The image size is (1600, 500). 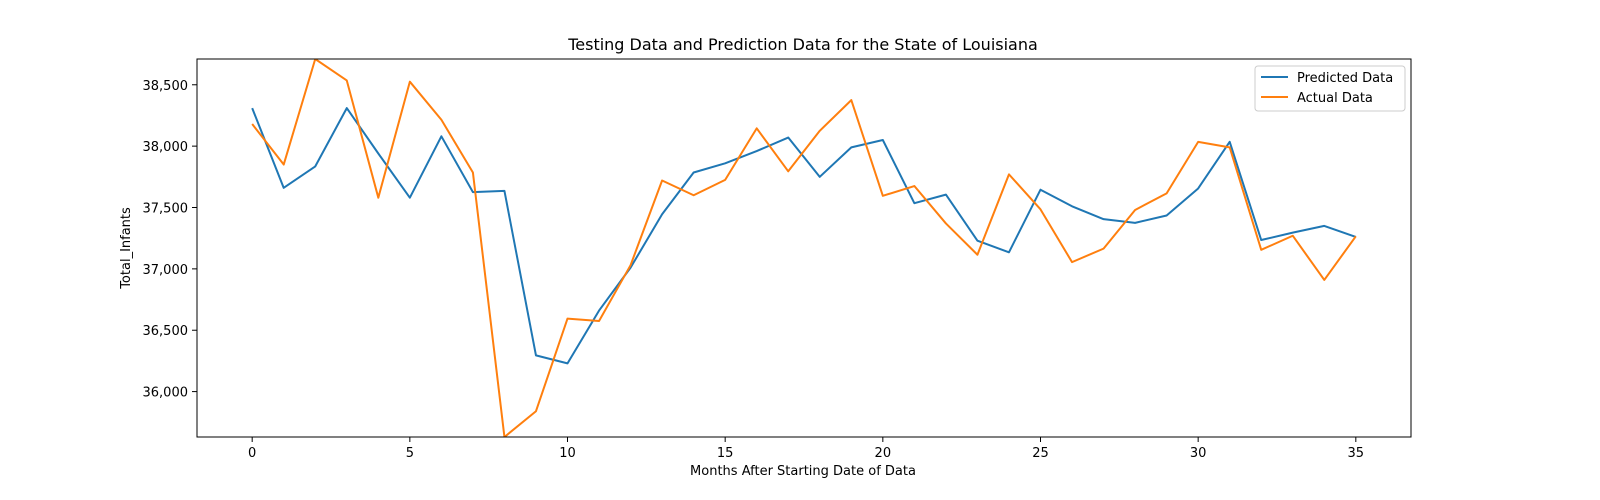 What do you see at coordinates (806, 449) in the screenshot?
I see `x-axis-ticks: 0 5 10 15 20 25 30 35` at bounding box center [806, 449].